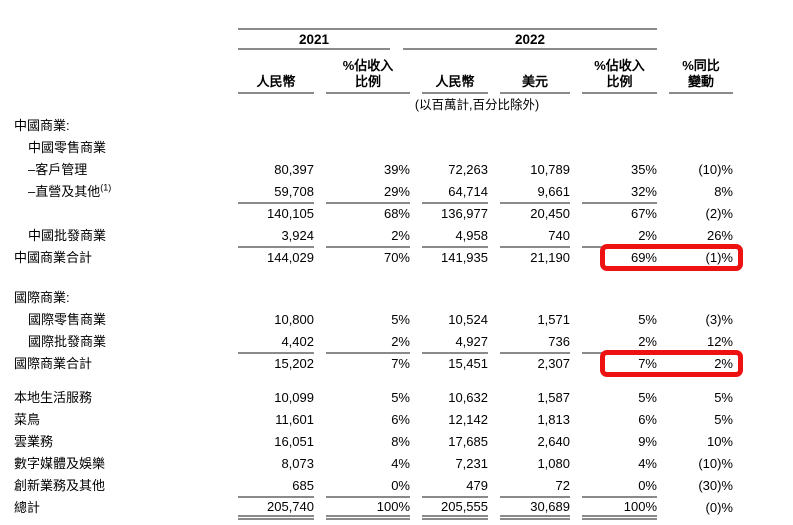 This screenshot has height=525, width=793. What do you see at coordinates (619, 193) in the screenshot?
I see `cell-pct-revenue-2022: 32%` at bounding box center [619, 193].